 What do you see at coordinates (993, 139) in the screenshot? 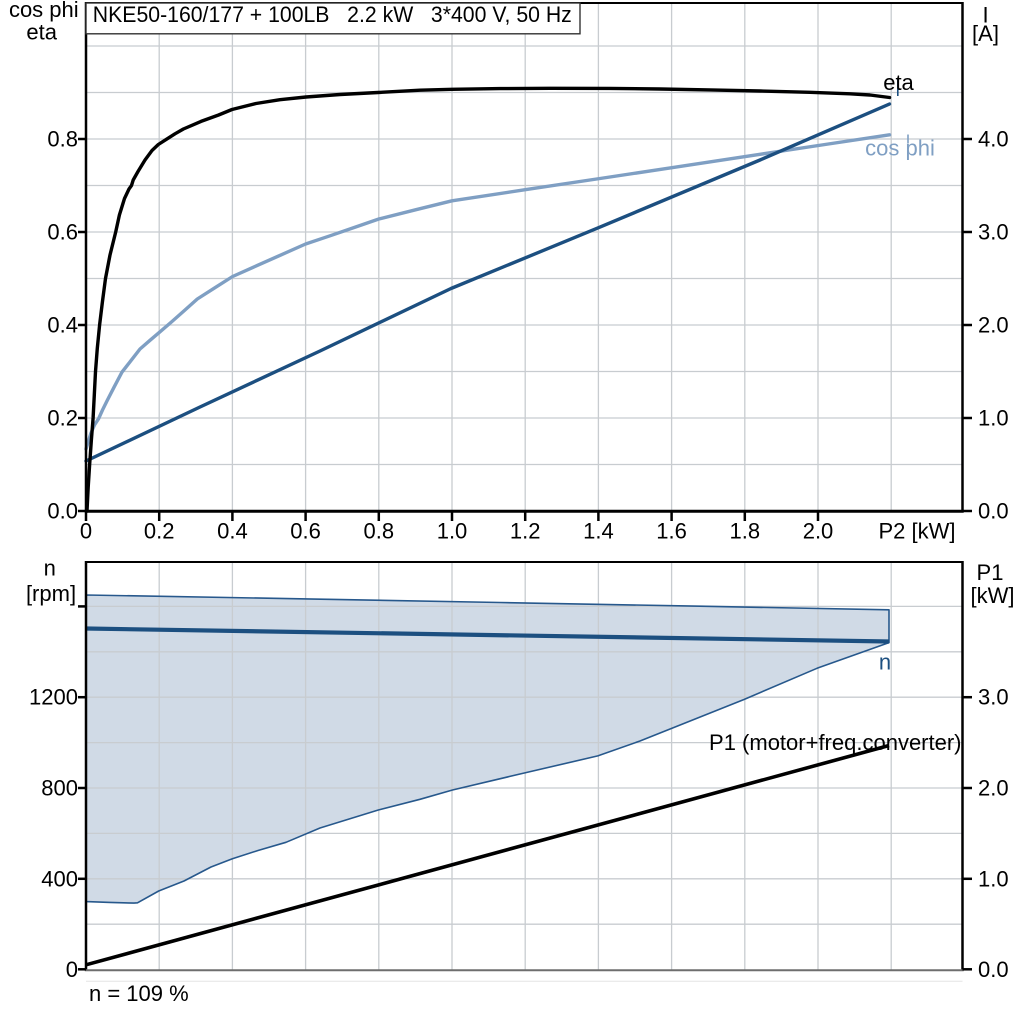
I see `svg-text: 4.0` at bounding box center [993, 139].